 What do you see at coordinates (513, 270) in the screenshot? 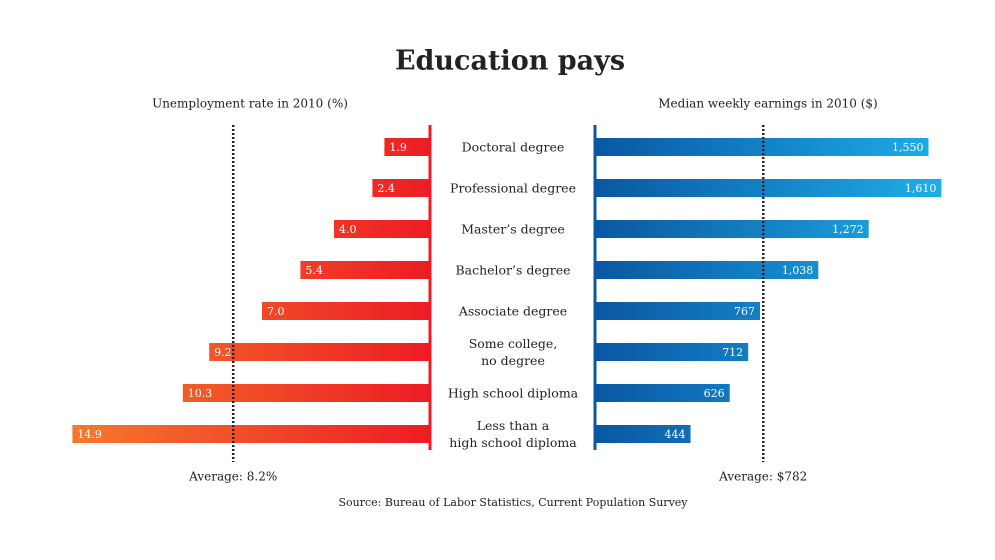
I see `category-label: Bachelor’s degree` at bounding box center [513, 270].